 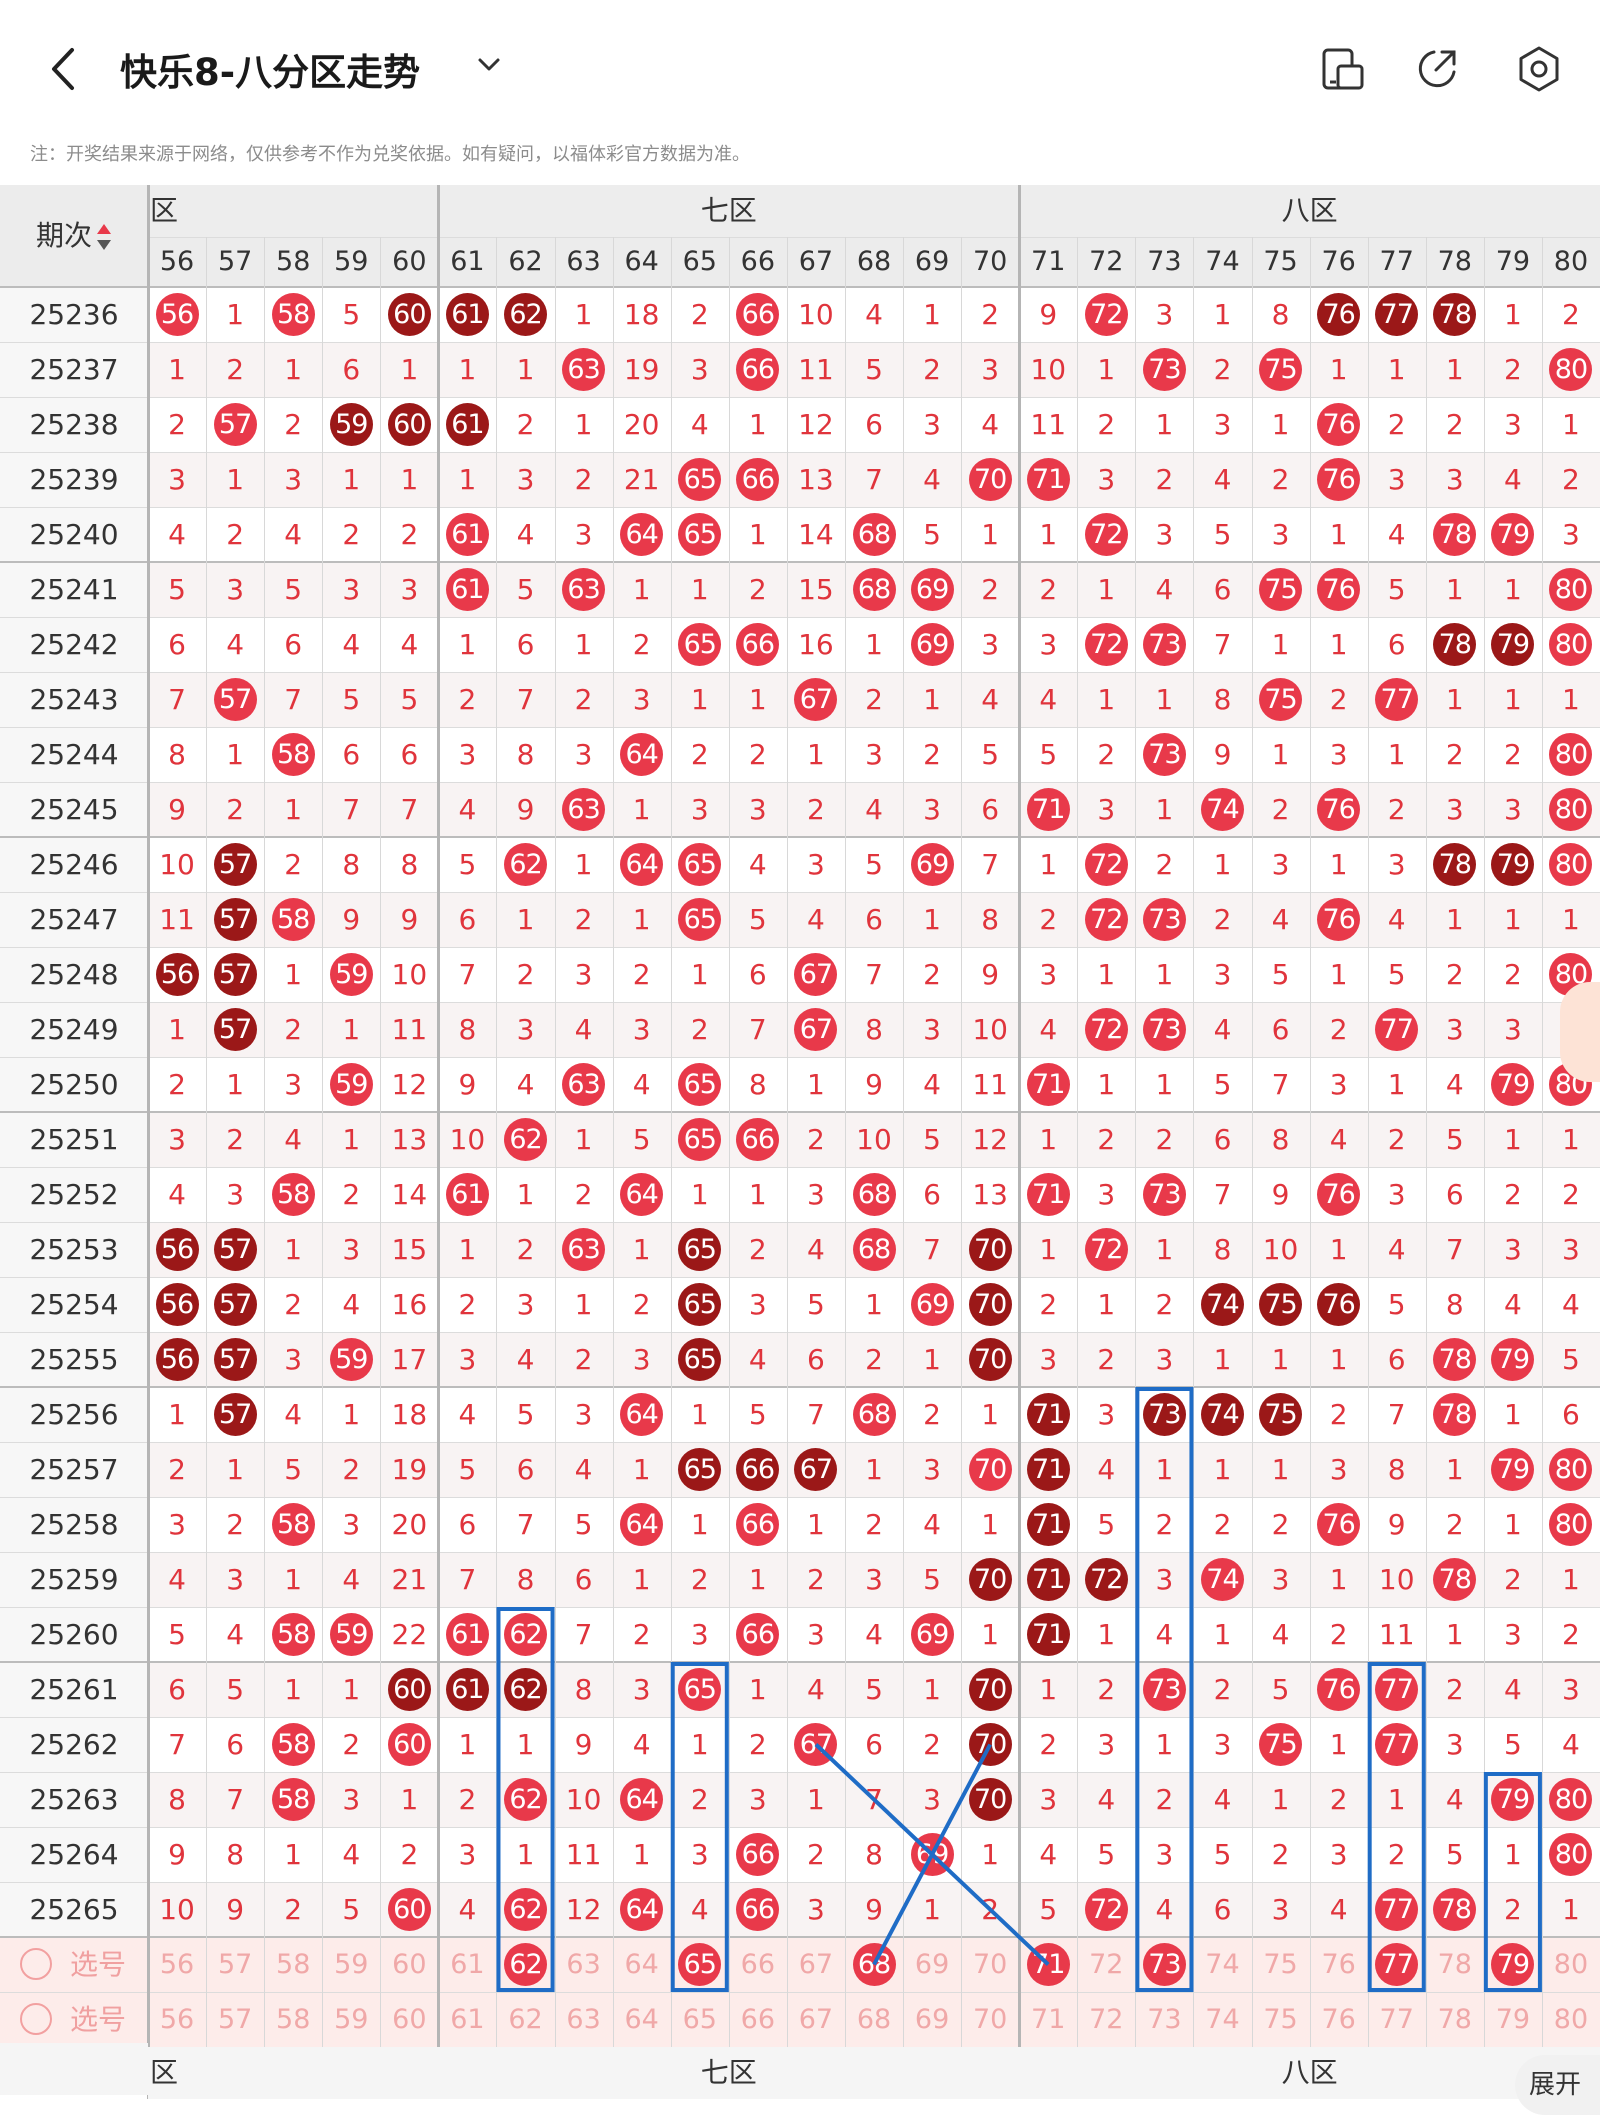 I want to click on drawn-number-ball: 73, so click(x=1164, y=1194).